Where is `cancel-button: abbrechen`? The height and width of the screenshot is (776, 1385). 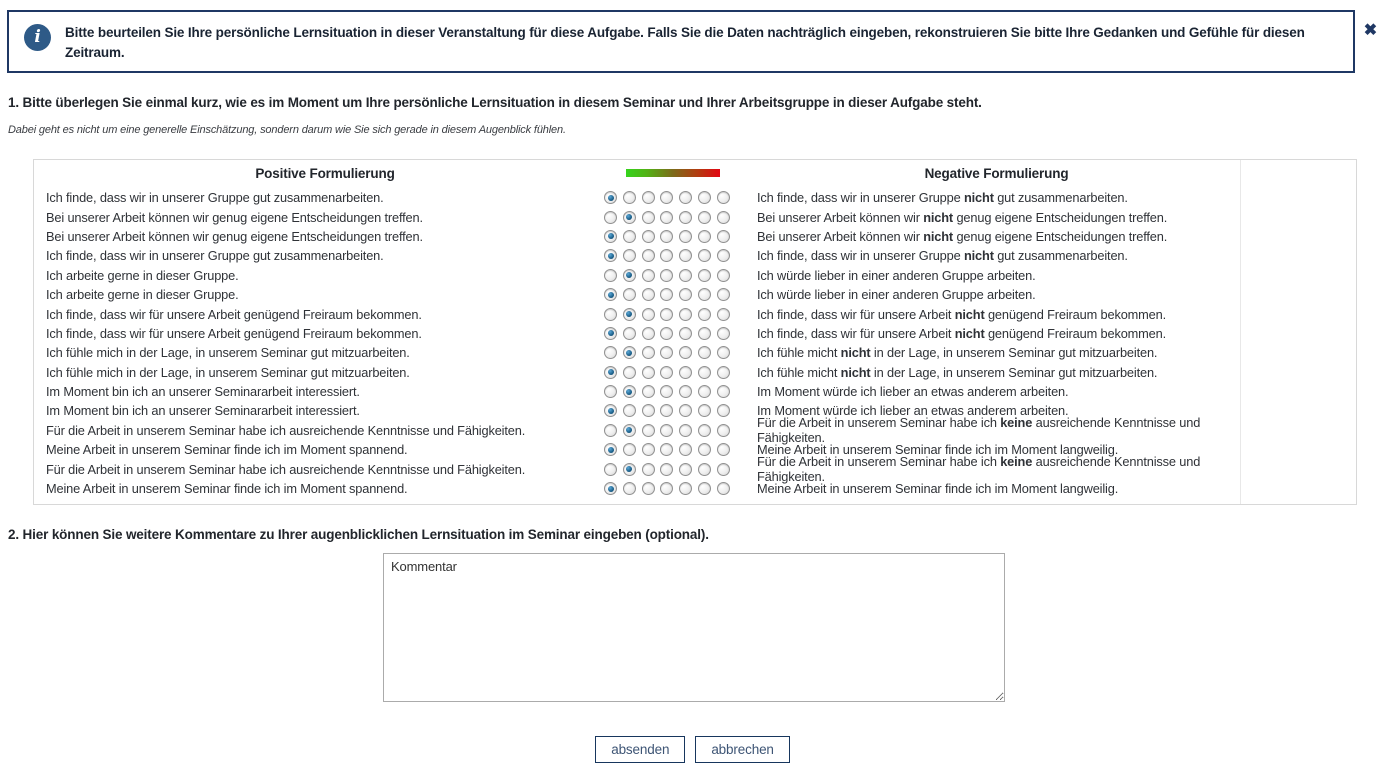
cancel-button: abbrechen is located at coordinates (742, 750).